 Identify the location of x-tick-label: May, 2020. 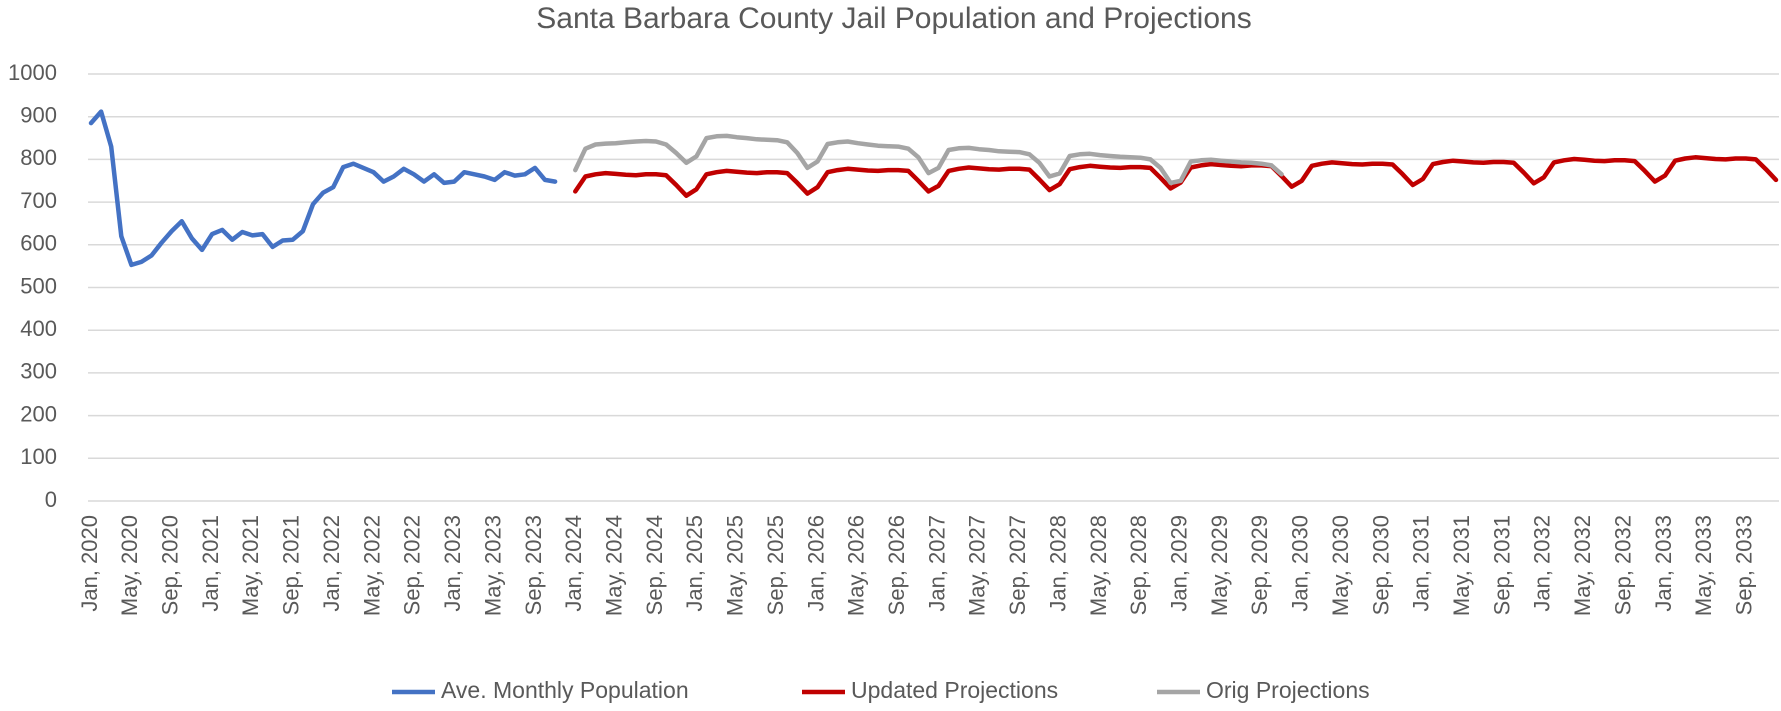
(129, 565).